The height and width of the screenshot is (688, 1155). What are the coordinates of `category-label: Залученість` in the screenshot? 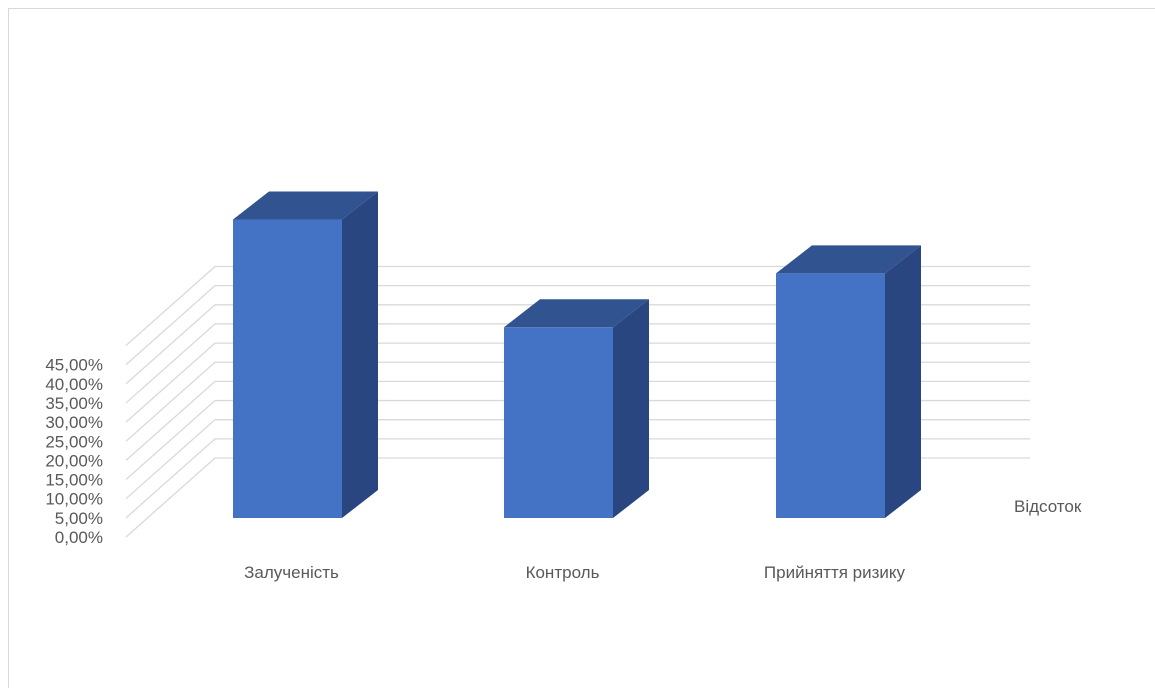 It's located at (291, 572).